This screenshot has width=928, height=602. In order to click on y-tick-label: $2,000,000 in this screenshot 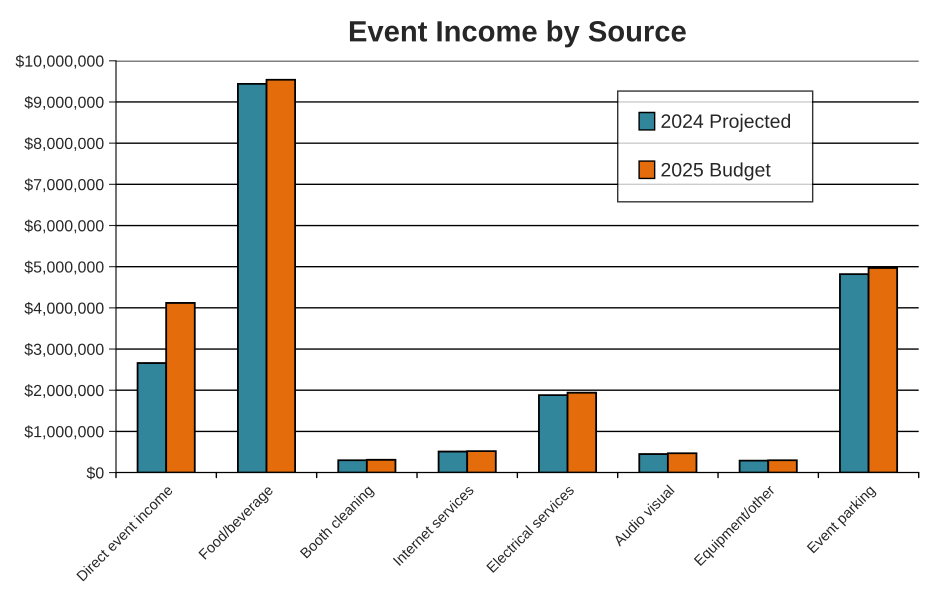, I will do `click(64, 391)`.